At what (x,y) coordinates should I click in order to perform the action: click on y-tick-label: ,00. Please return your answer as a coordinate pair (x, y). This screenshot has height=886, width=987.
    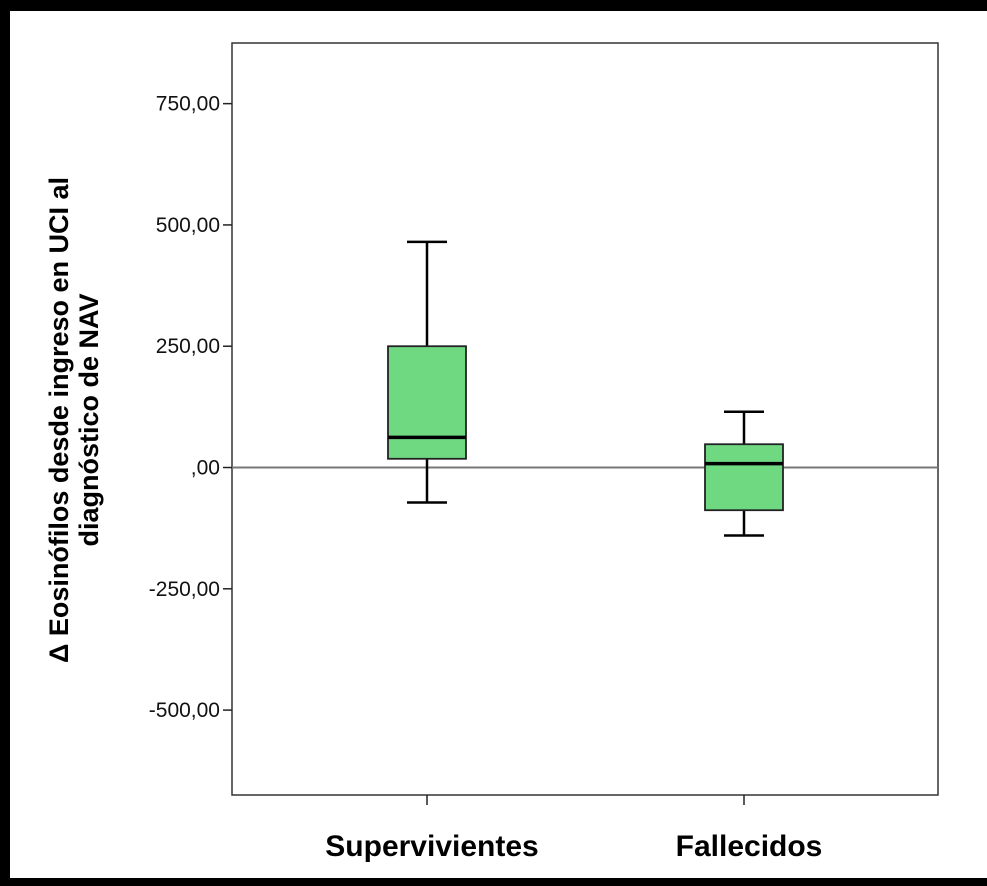
    Looking at the image, I should click on (205, 468).